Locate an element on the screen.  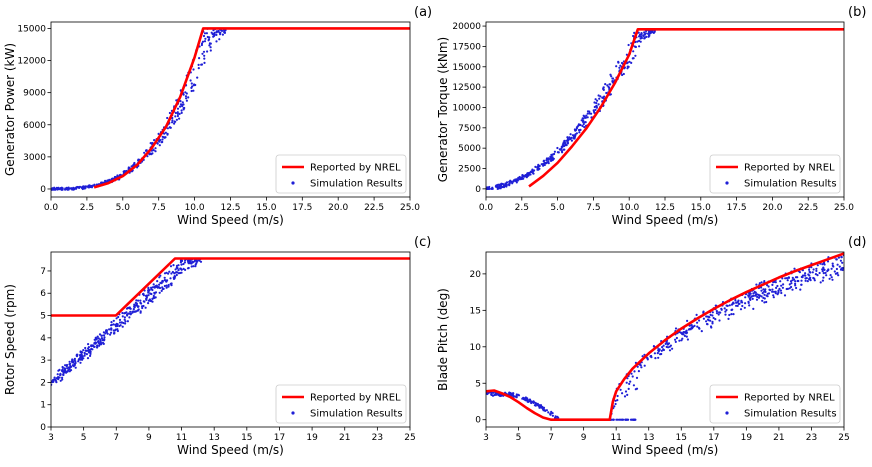
x-axis-label: Wind Speed (m/s) is located at coordinates (230, 450).